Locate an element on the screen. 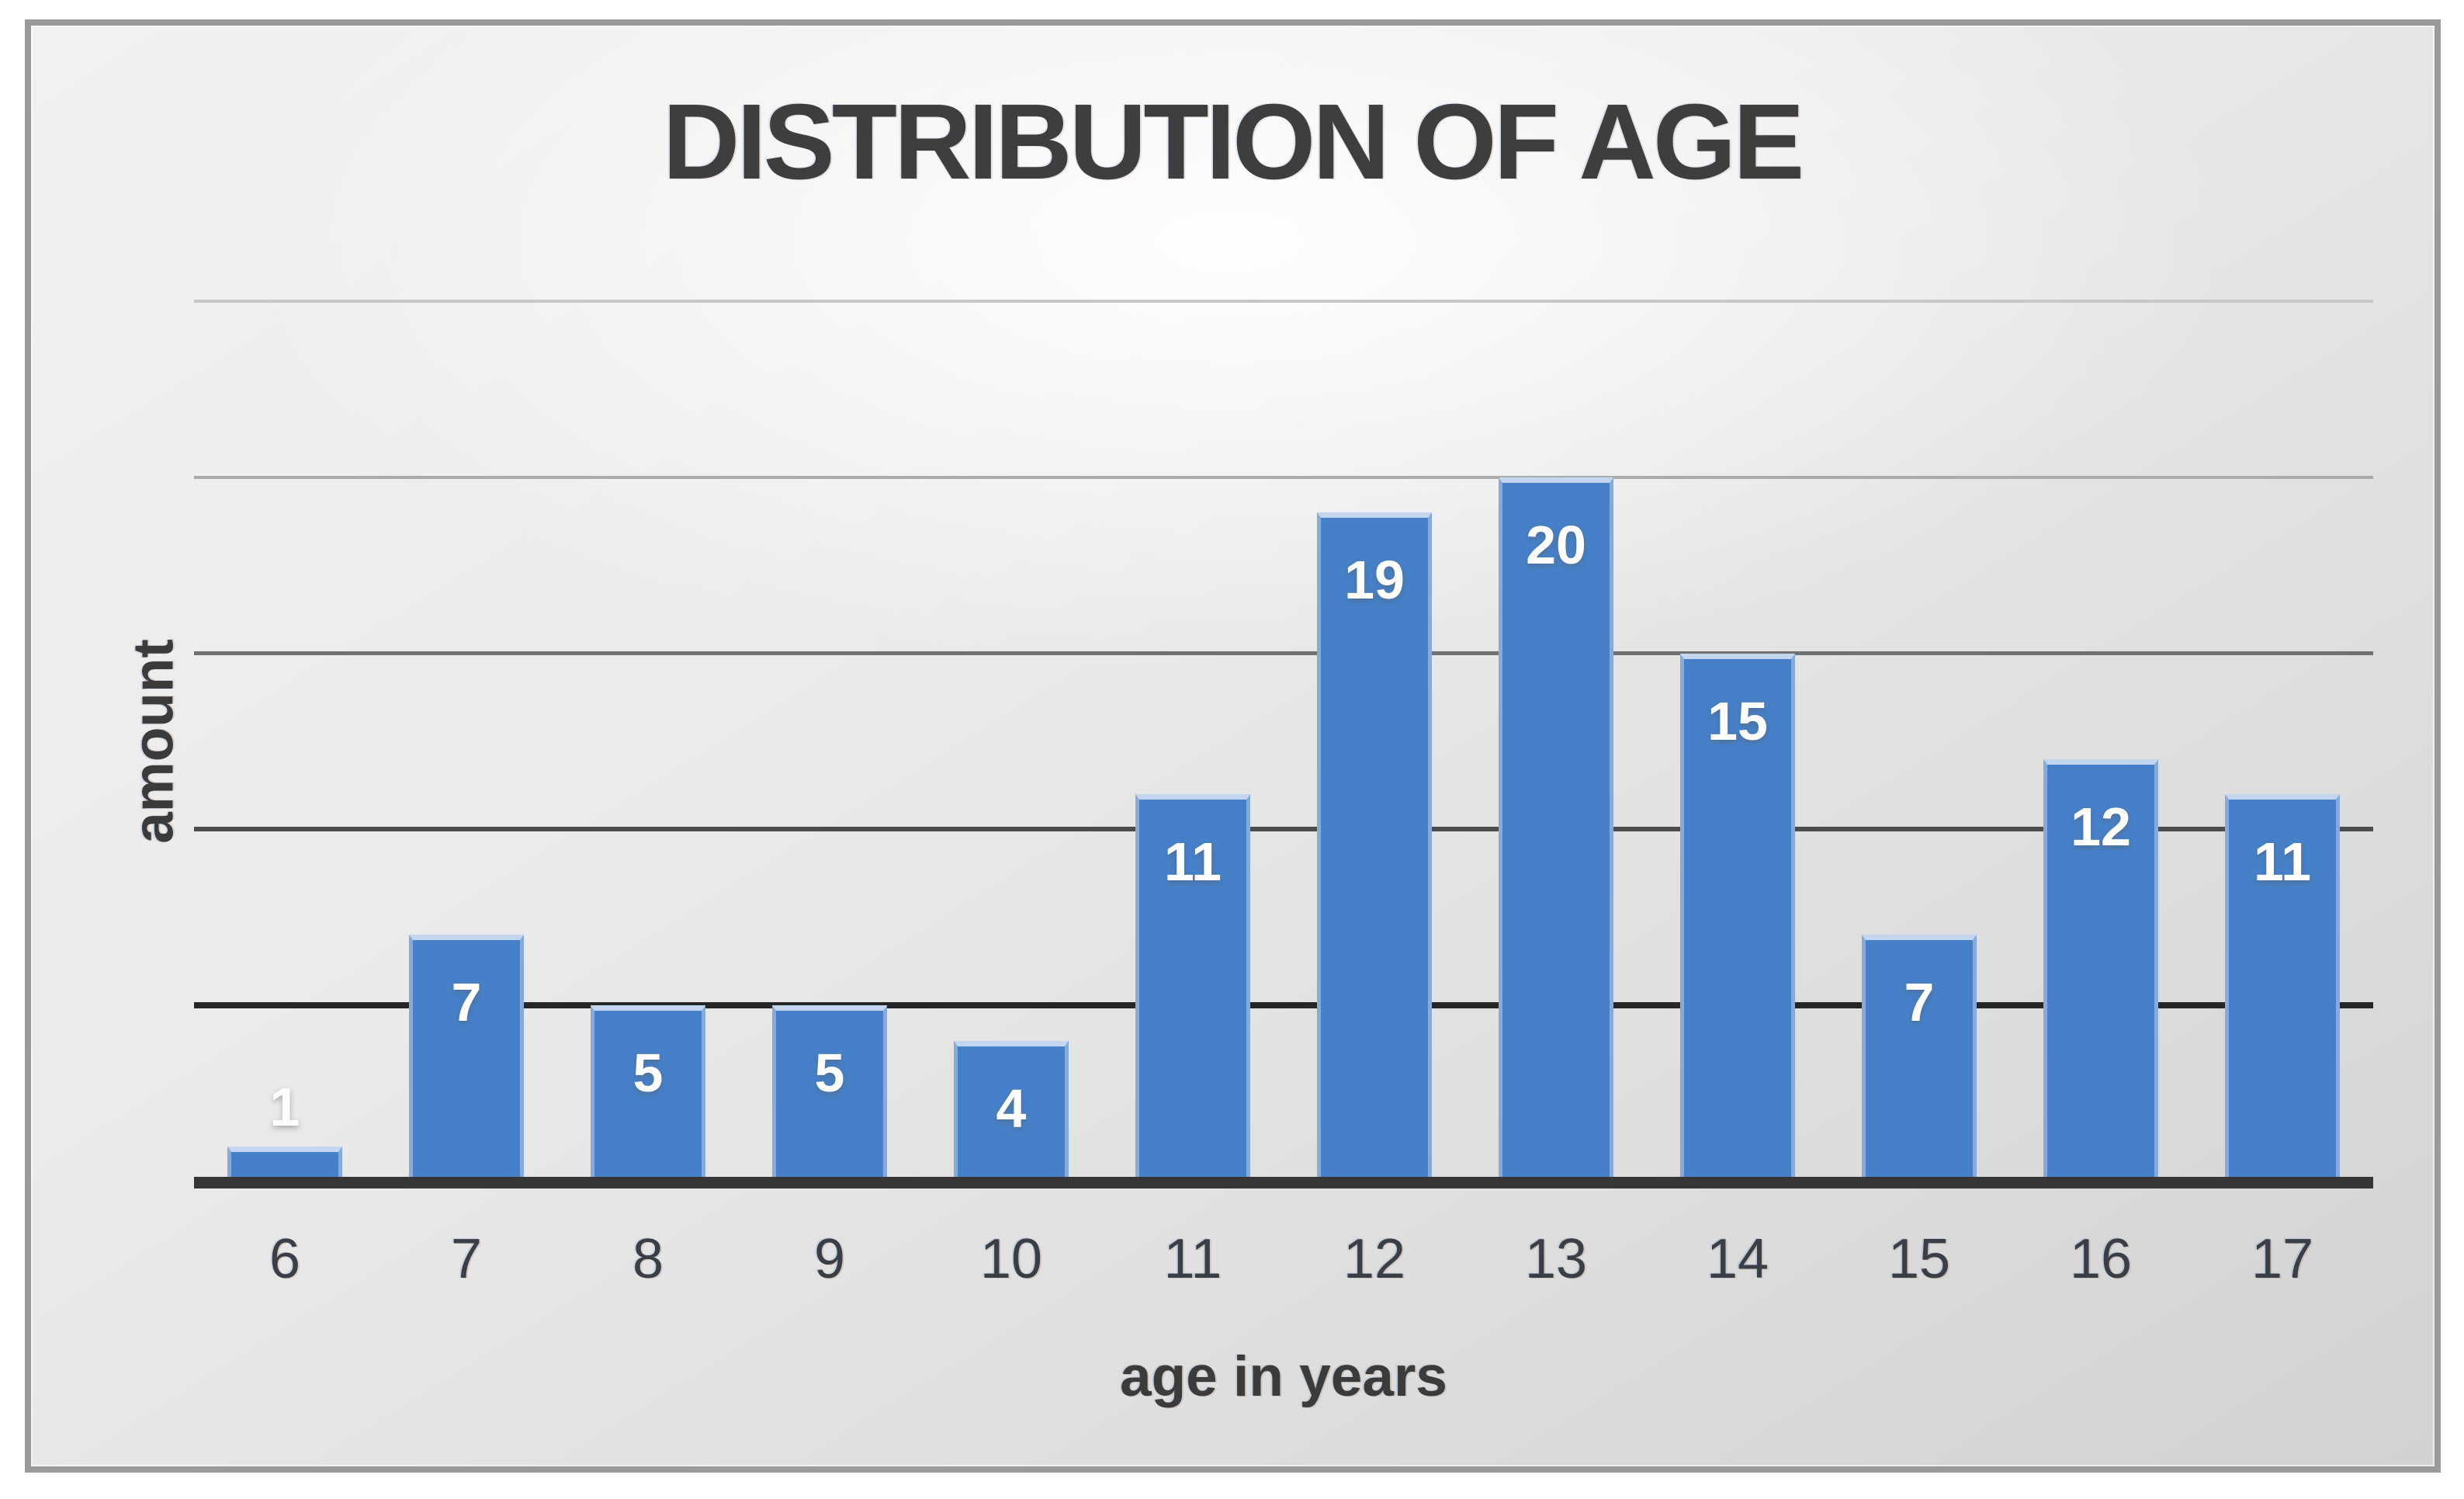 Image resolution: width=2464 pixels, height=1499 pixels. x-axis-title: age in years is located at coordinates (1283, 1376).